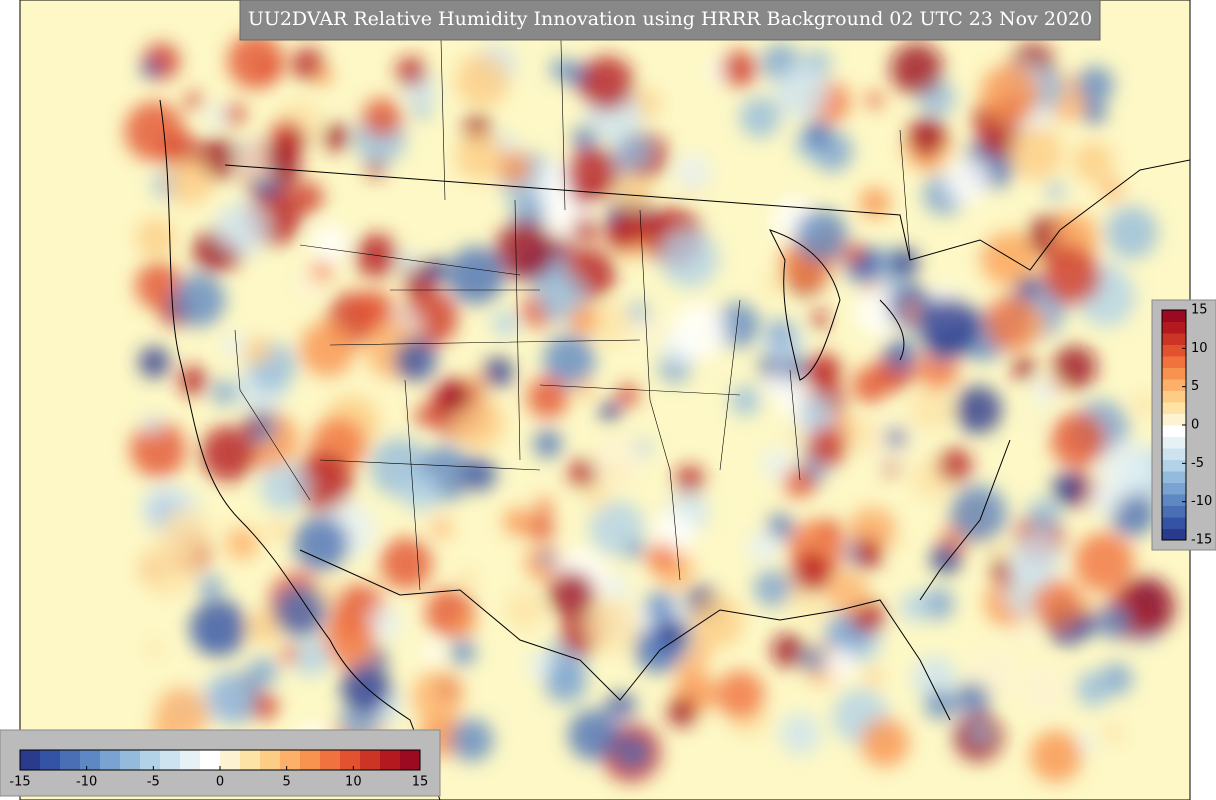  Describe the element at coordinates (1195, 386) in the screenshot. I see `colorbar-tick-label: 5` at that location.